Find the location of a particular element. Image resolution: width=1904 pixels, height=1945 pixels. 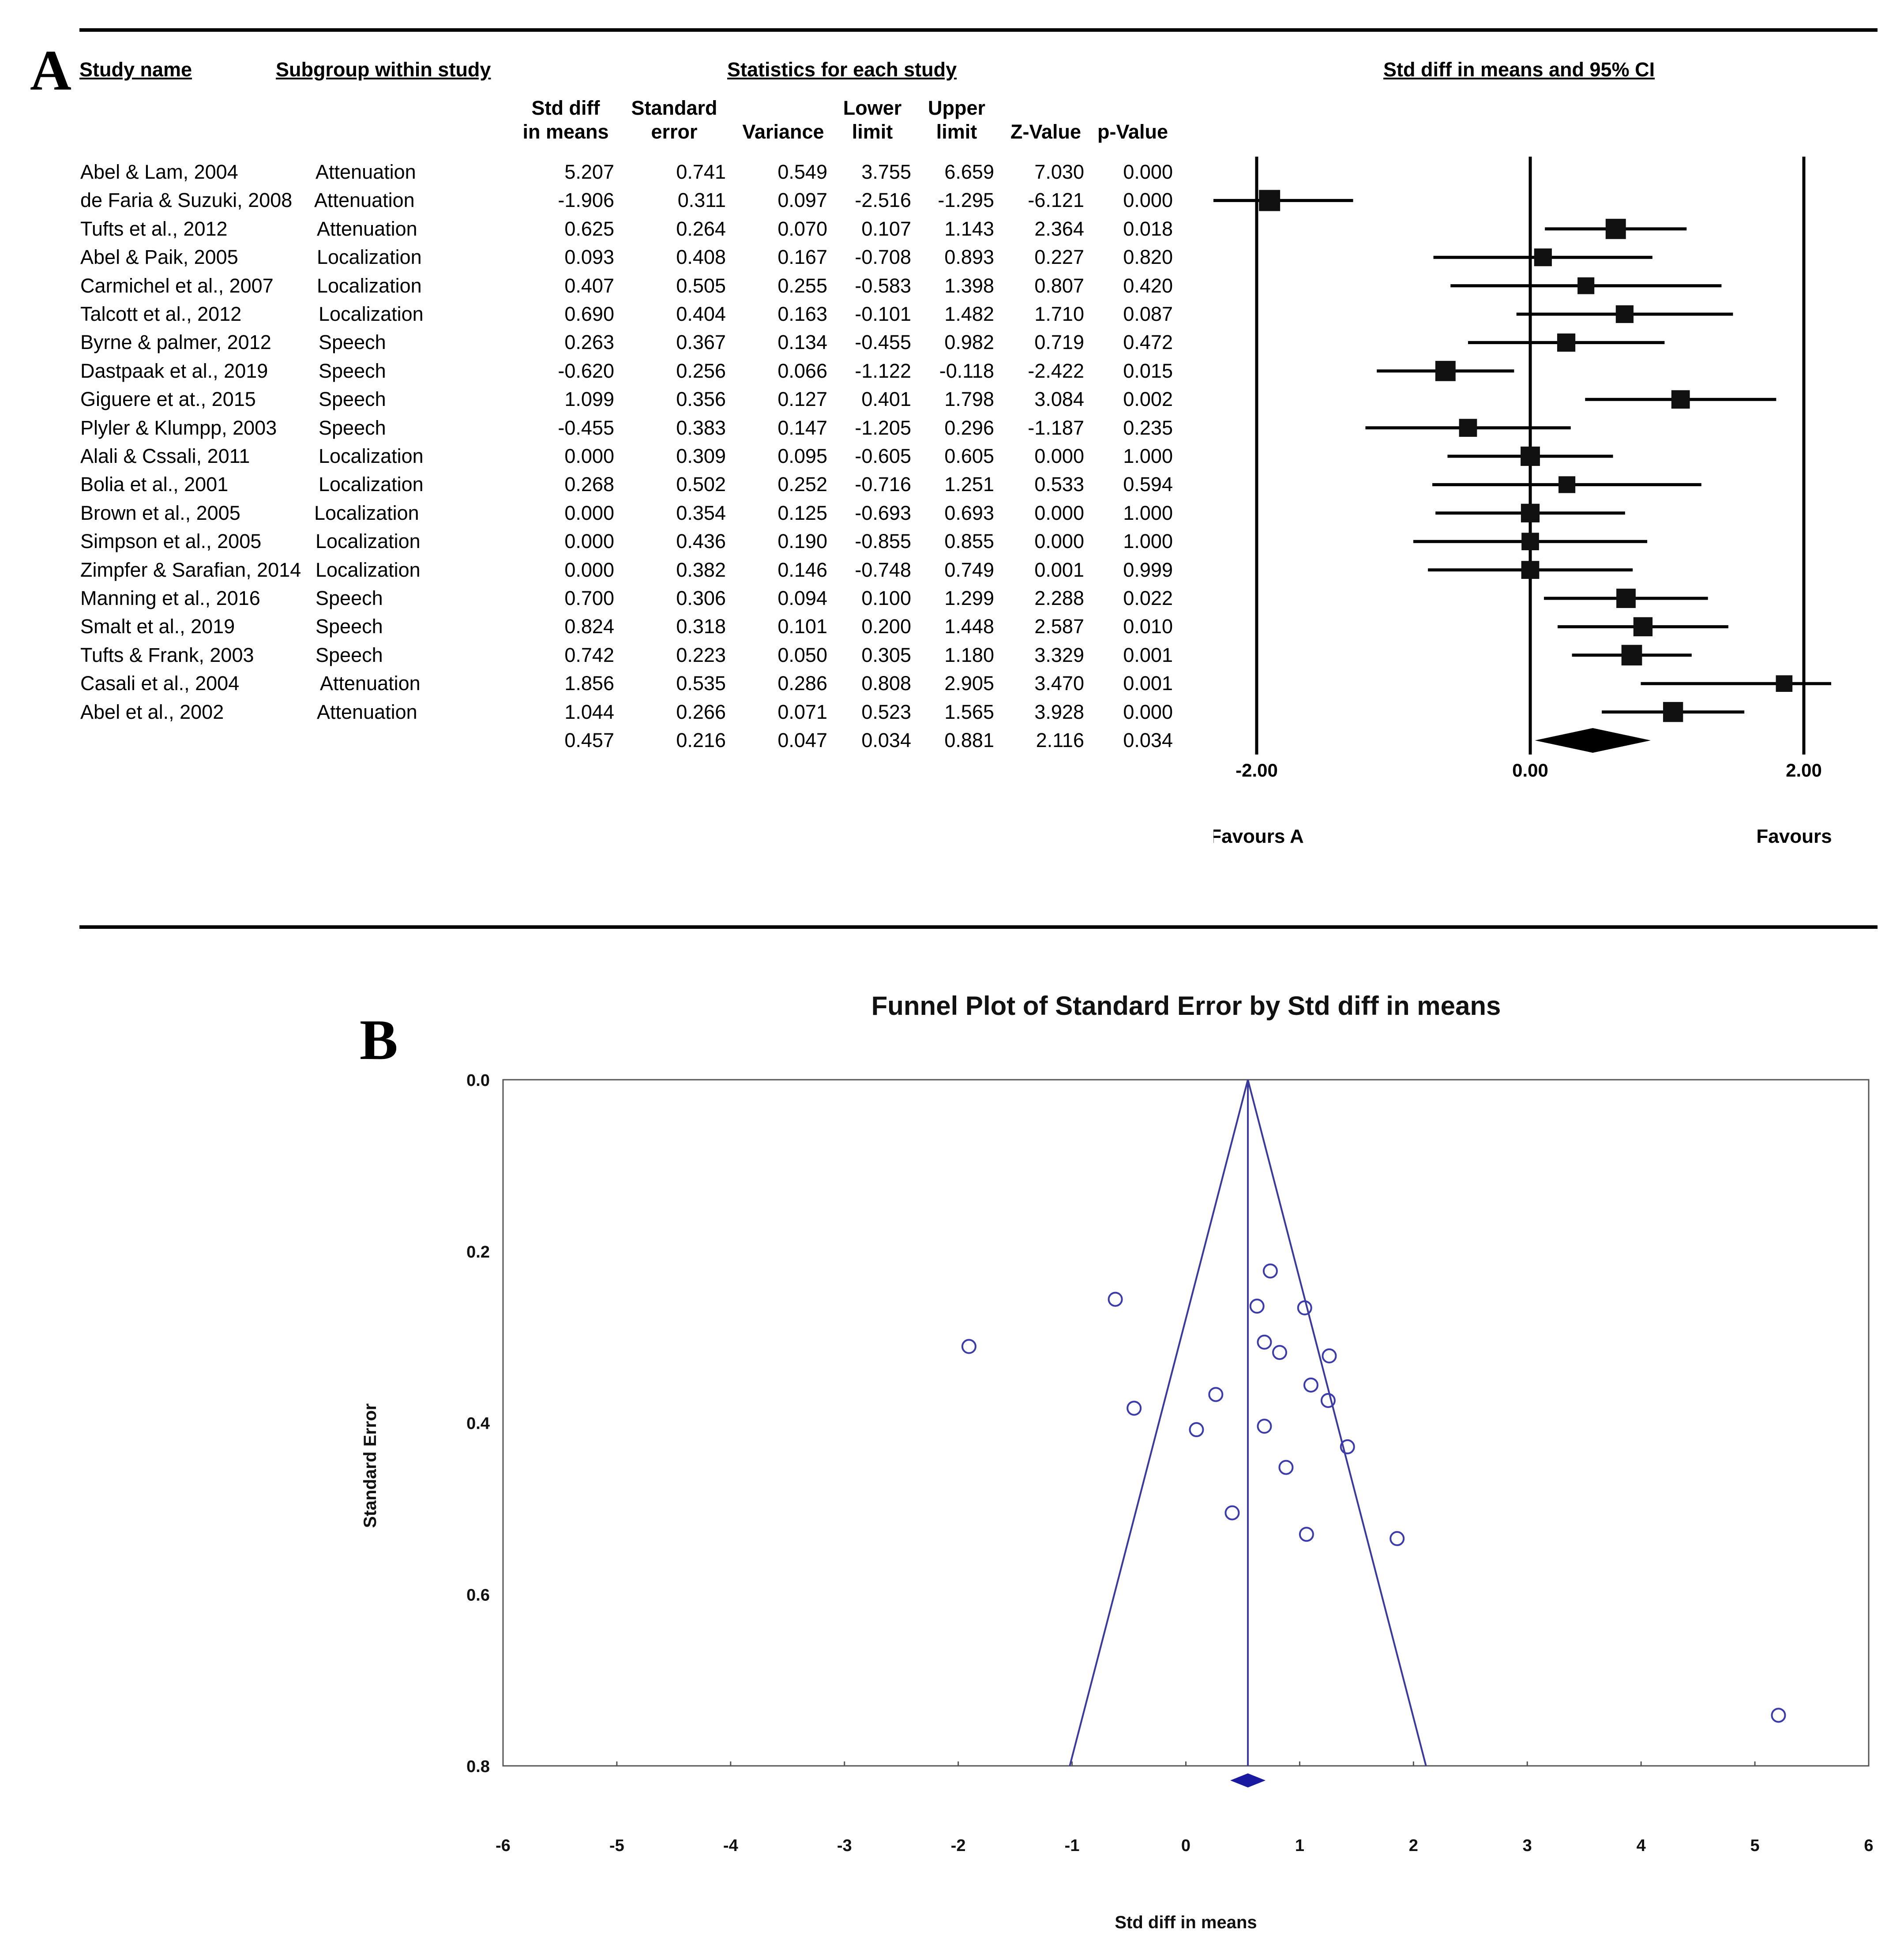

stat-value: 0.190 is located at coordinates (802, 541).